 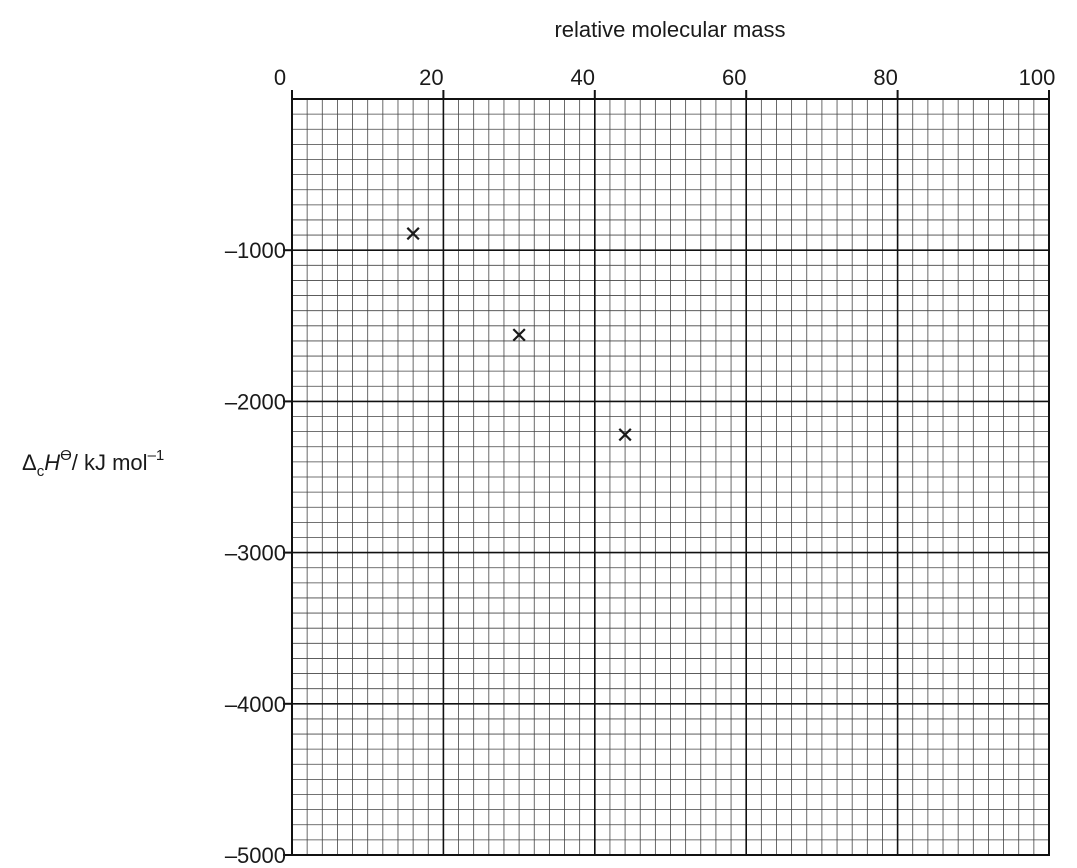 I want to click on x-tick-label: 20, so click(x=431, y=77).